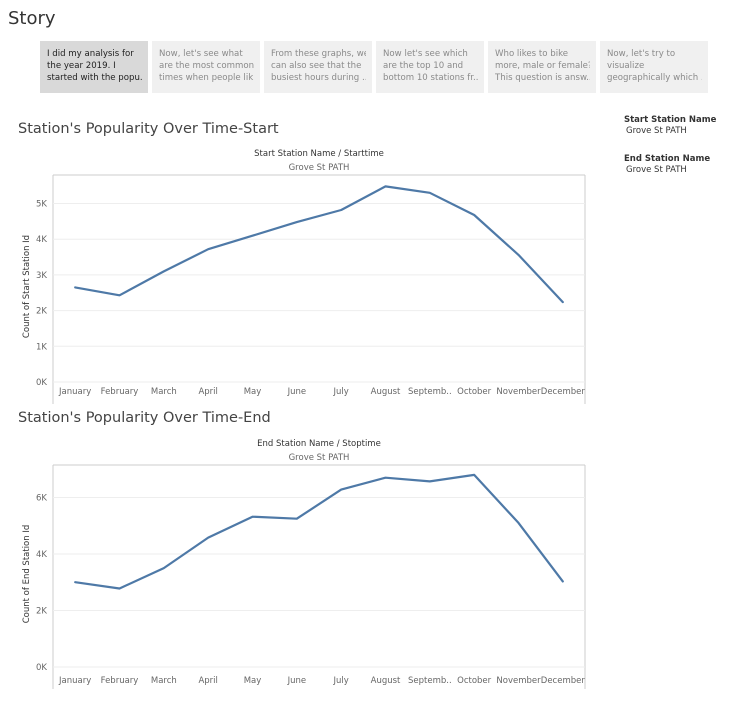 This screenshot has width=750, height=712. I want to click on story-point-text: the year 2019. I, so click(81, 66).